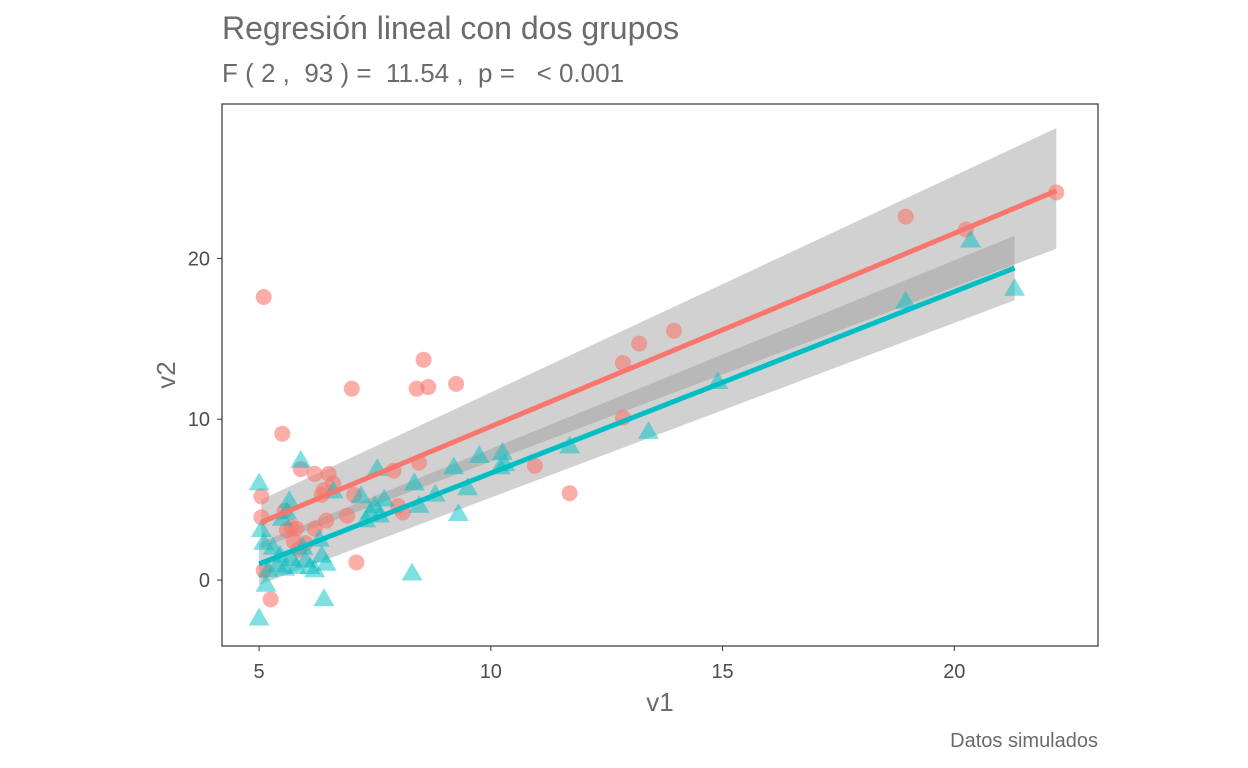  What do you see at coordinates (199, 420) in the screenshot?
I see `y-tick-label: 10` at bounding box center [199, 420].